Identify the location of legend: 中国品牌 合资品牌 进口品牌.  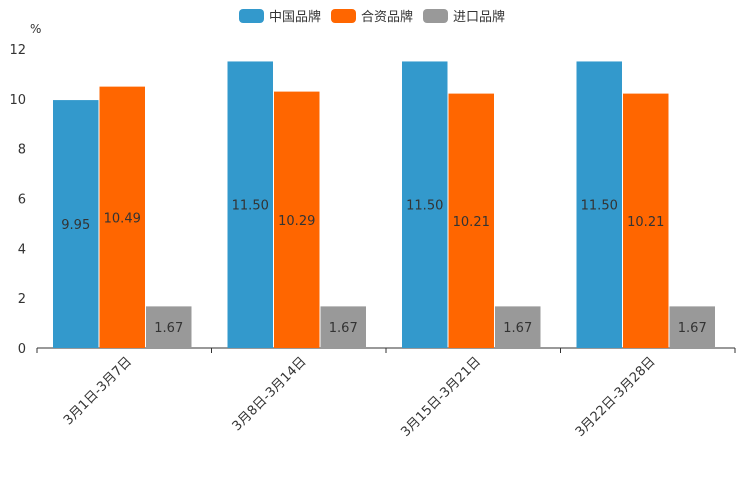
(372, 15).